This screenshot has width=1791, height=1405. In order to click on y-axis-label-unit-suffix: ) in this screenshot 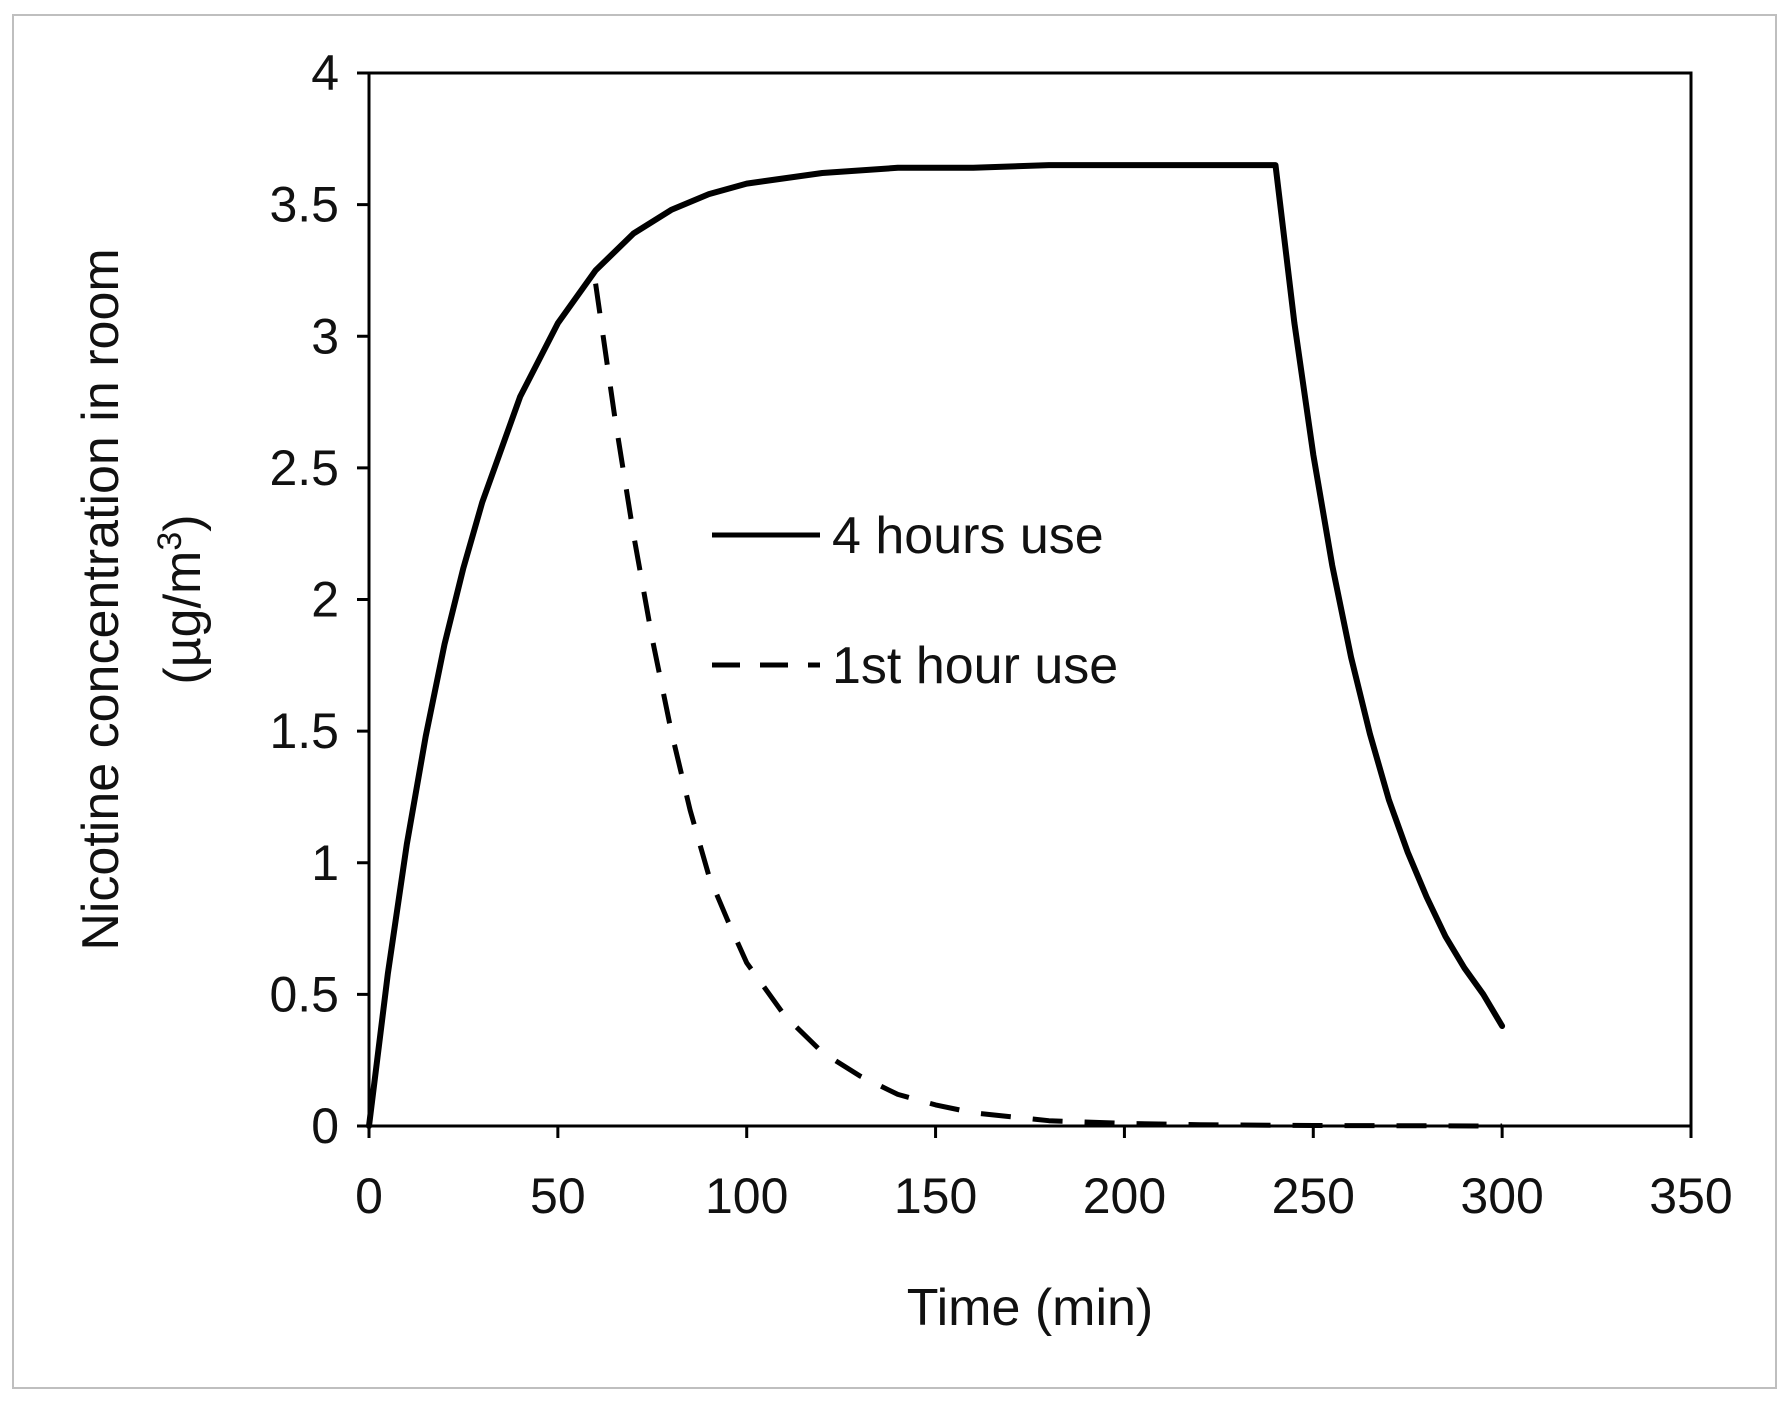, I will do `click(183, 522)`.